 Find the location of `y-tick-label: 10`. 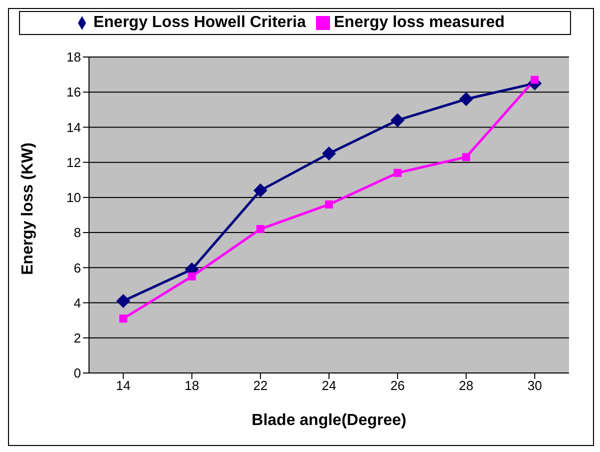

y-tick-label: 10 is located at coordinates (73, 198).